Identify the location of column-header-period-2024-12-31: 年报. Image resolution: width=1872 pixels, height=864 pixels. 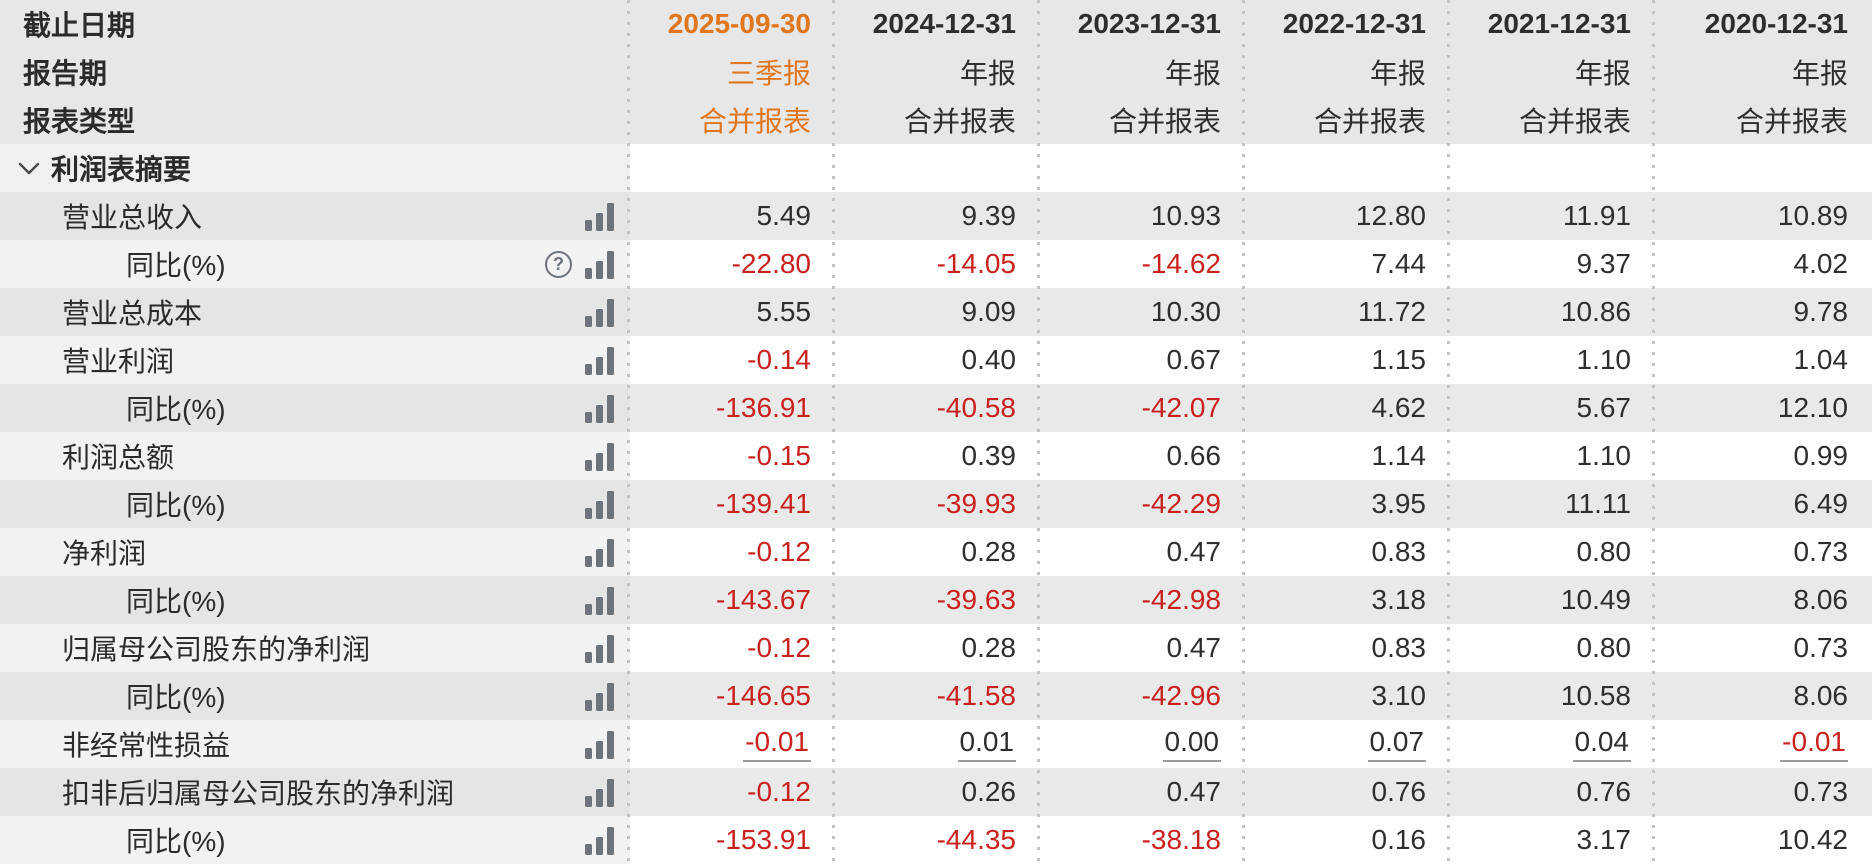
(937, 72).